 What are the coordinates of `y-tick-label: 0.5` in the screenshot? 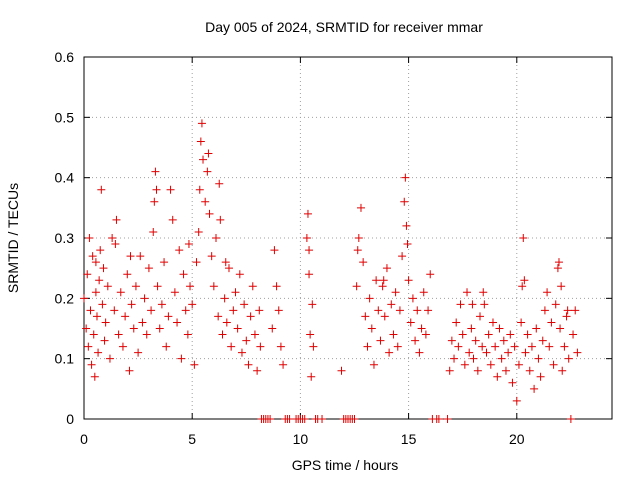 It's located at (65, 117).